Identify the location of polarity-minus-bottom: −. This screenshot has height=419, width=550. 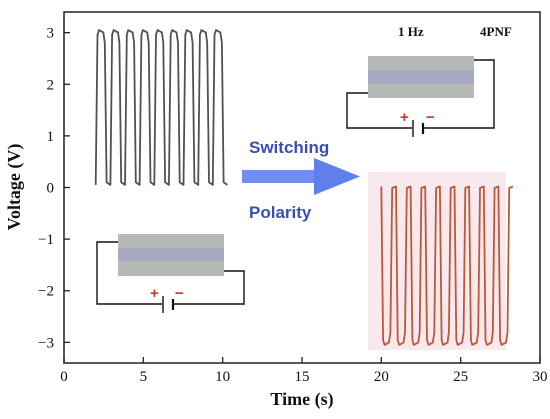
(179, 293).